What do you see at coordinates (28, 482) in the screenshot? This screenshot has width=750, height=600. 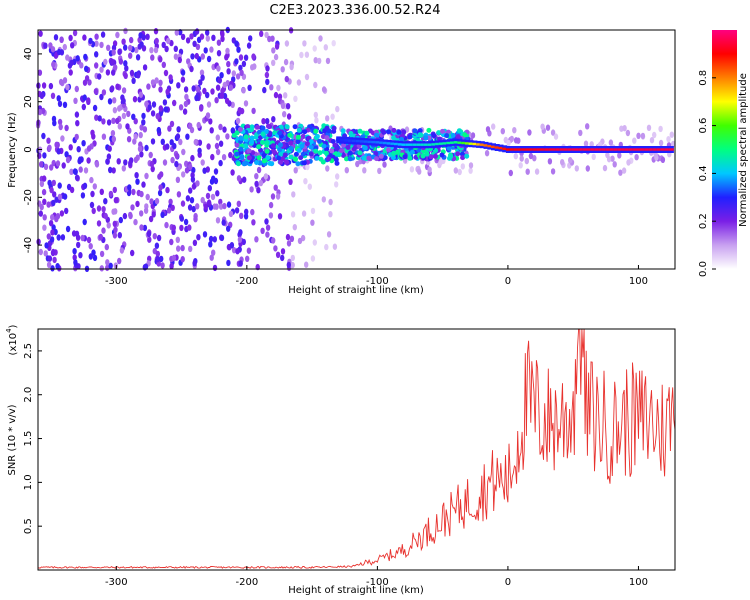 I see `snr-y-tick-label: 1.0` at bounding box center [28, 482].